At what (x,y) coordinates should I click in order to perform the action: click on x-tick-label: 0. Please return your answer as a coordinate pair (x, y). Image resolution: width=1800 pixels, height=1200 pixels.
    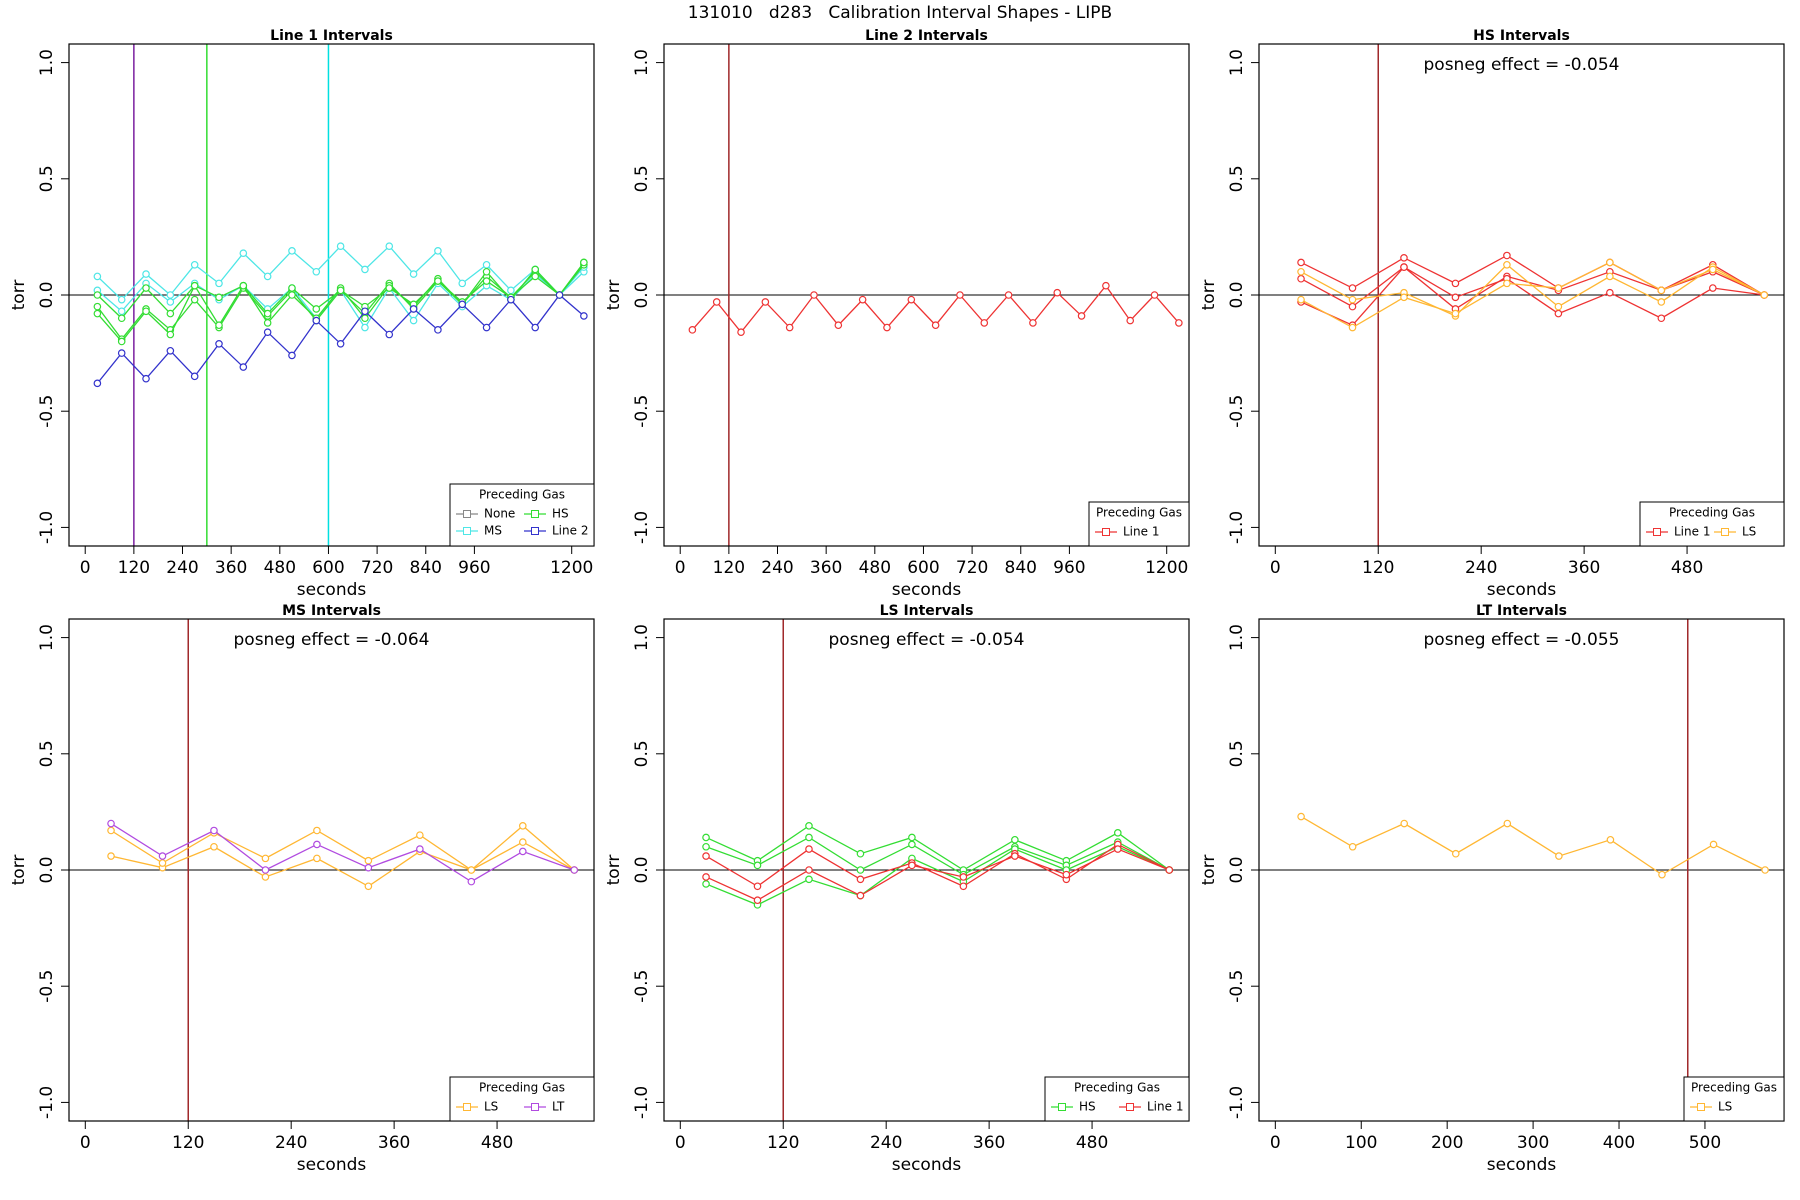
    Looking at the image, I should click on (85, 1143).